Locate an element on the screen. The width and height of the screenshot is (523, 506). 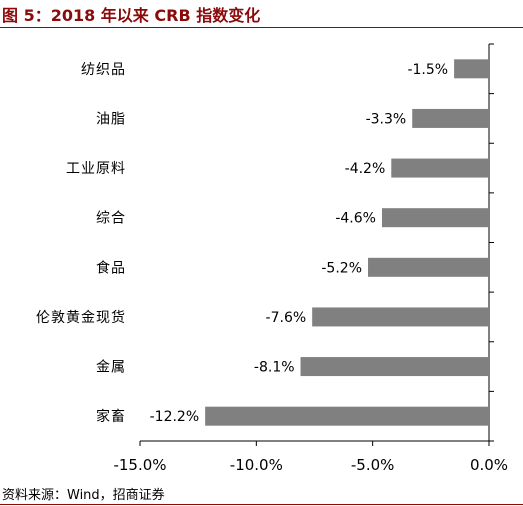
data-label: -12.2% is located at coordinates (175, 417).